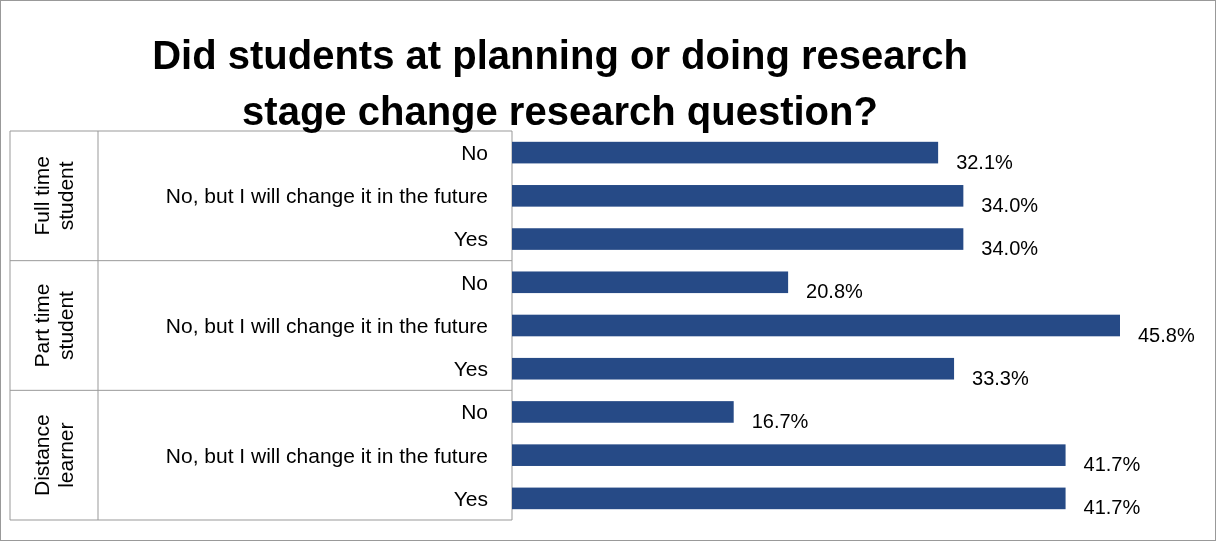 The width and height of the screenshot is (1216, 541). Describe the element at coordinates (560, 83) in the screenshot. I see `chart-title: Did students at planning or doing research stage change research question?` at that location.